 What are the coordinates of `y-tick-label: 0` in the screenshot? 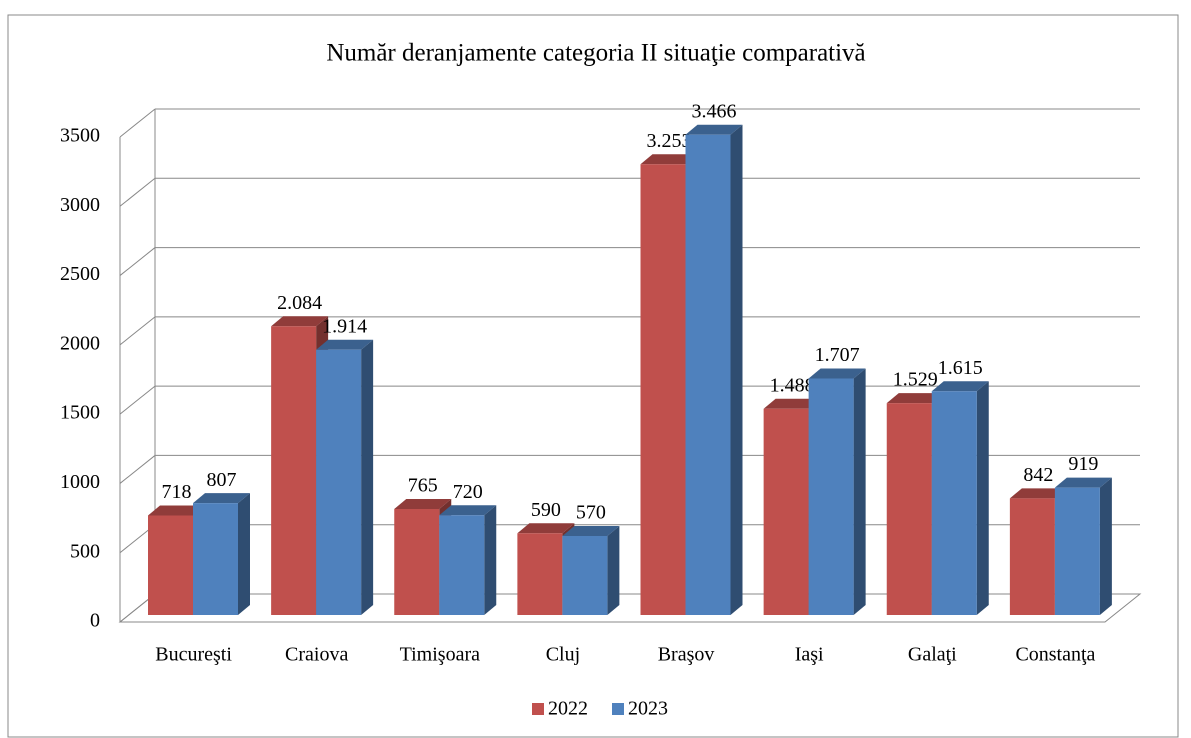 It's located at (95, 621).